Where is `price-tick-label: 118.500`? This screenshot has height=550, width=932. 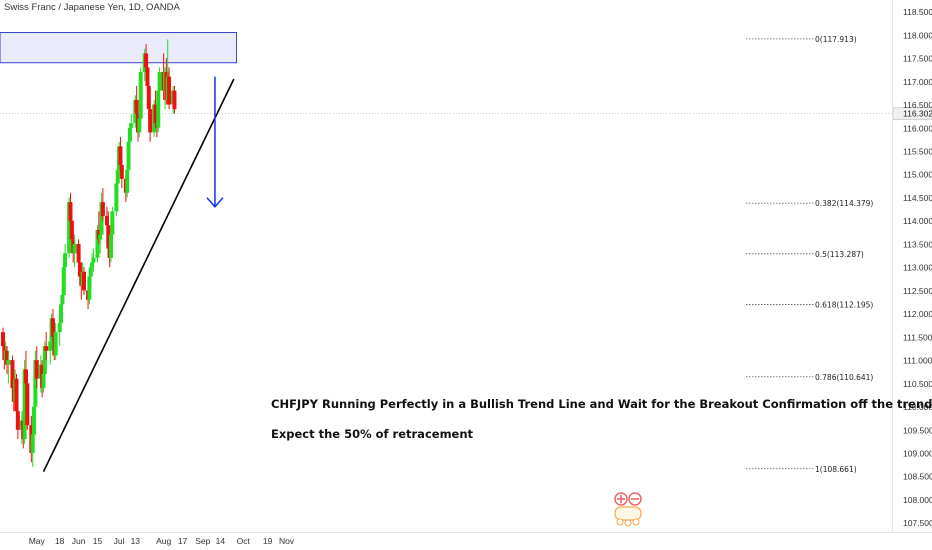 price-tick-label: 118.500 is located at coordinates (917, 12).